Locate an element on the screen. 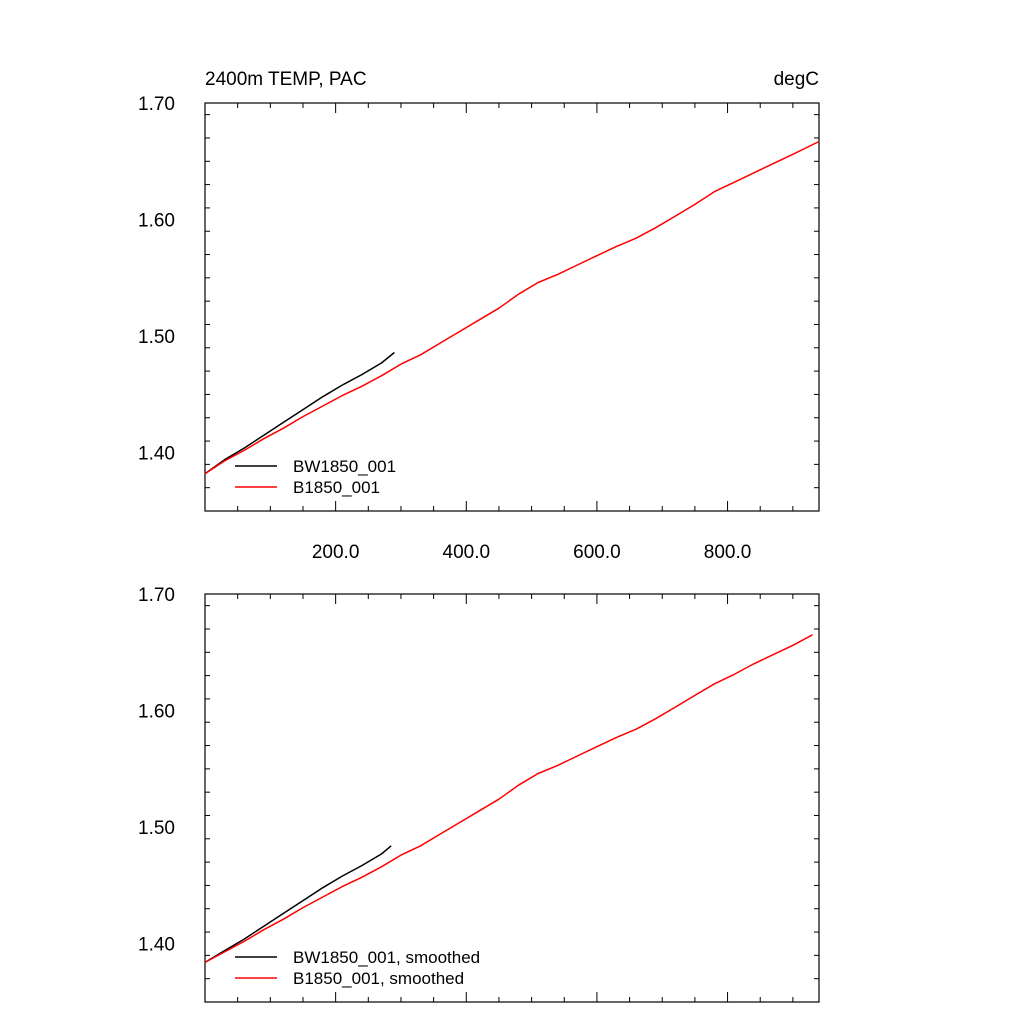 Image resolution: width=1024 pixels, height=1024 pixels. bottom-y-tick-label: 1.50 is located at coordinates (156, 828).